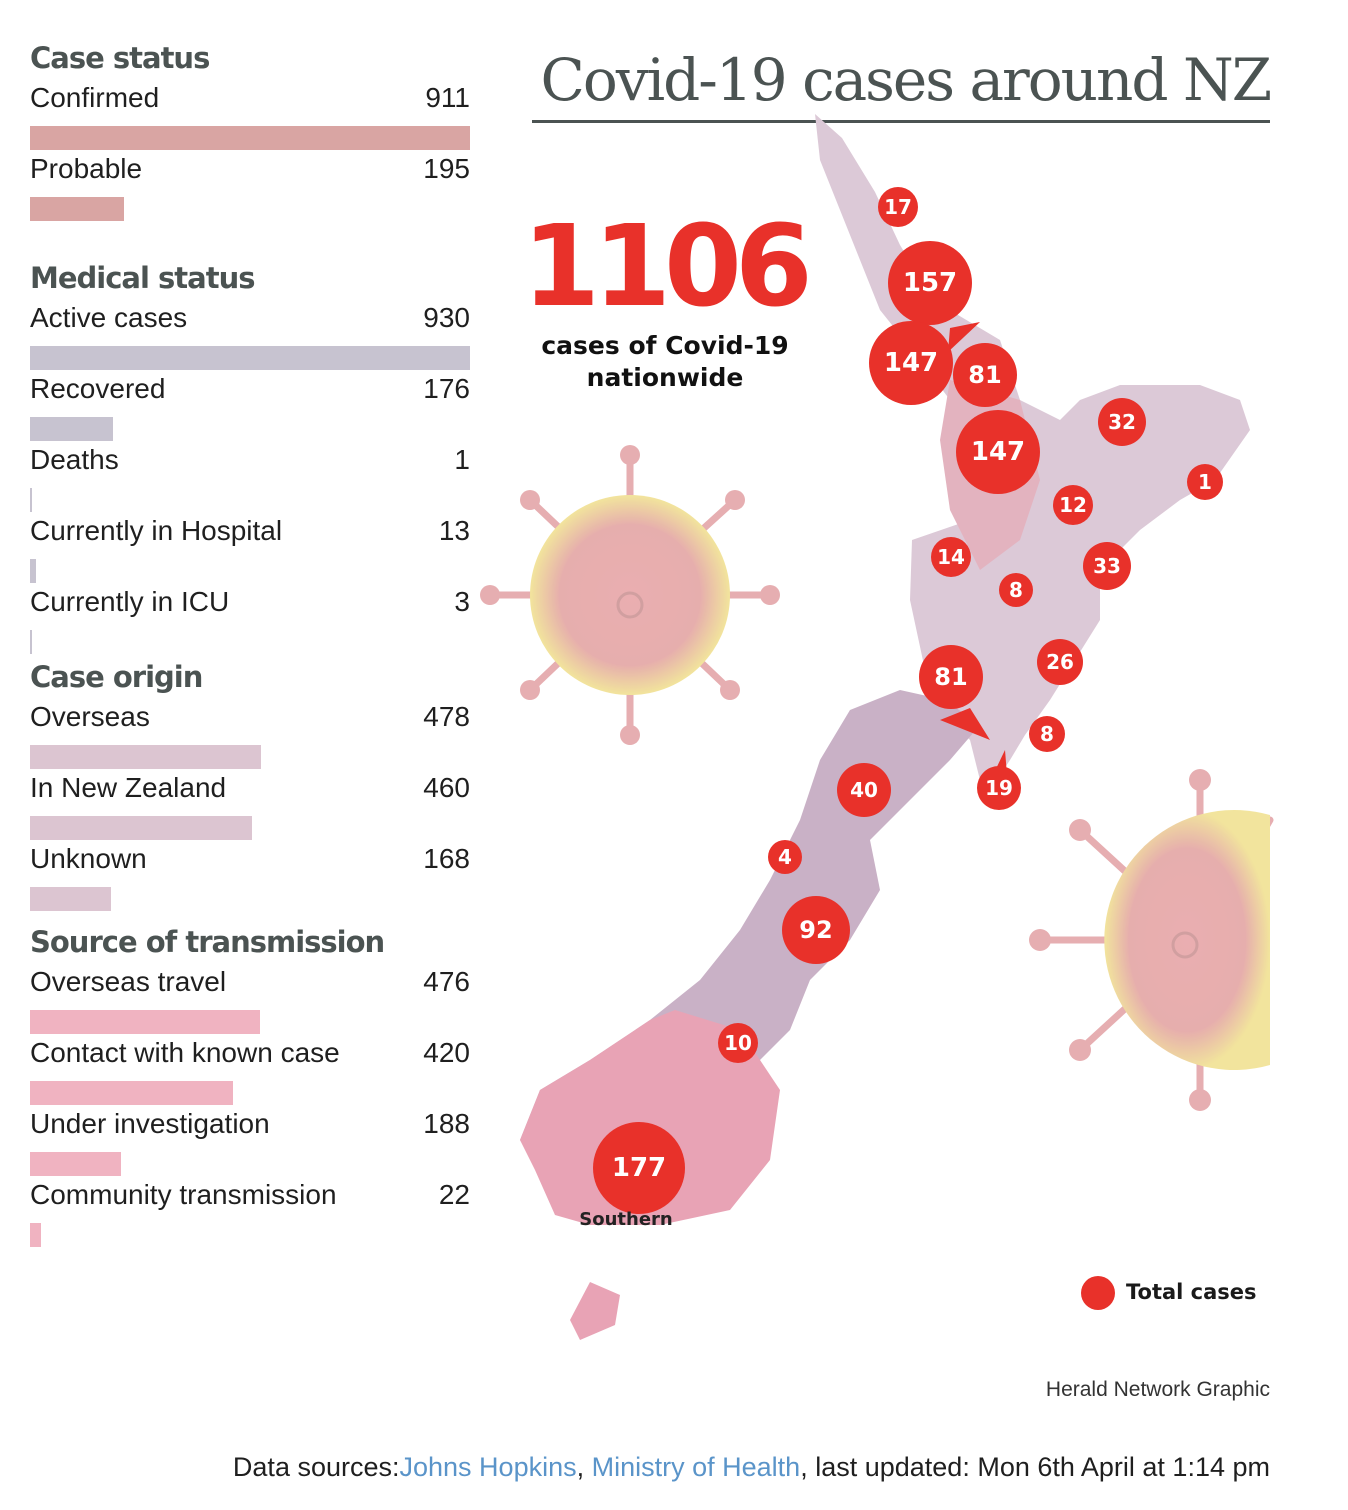  What do you see at coordinates (906, 80) in the screenshot?
I see `page-title: Covid-19 cases around NZ` at bounding box center [906, 80].